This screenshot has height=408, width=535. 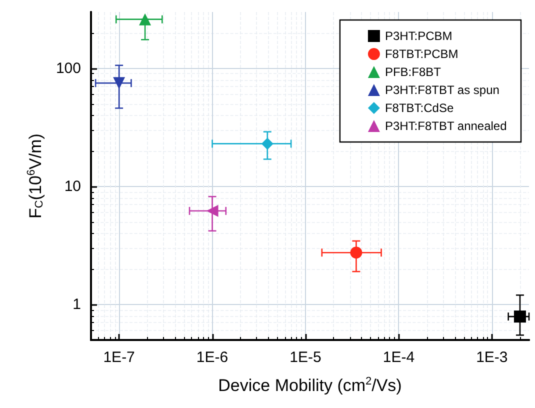 What do you see at coordinates (418, 36) in the screenshot?
I see `legend-label: P3HT:PCBM` at bounding box center [418, 36].